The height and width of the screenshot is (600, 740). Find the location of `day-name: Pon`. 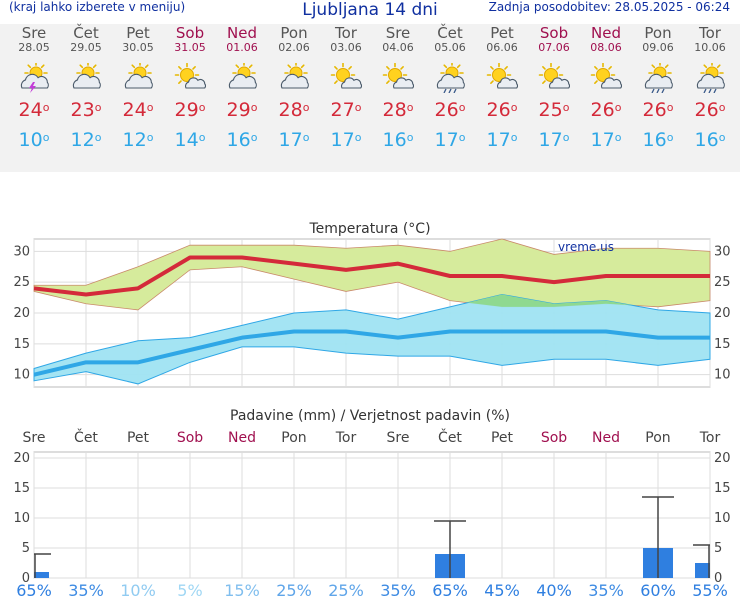

day-name: Pon is located at coordinates (294, 33).